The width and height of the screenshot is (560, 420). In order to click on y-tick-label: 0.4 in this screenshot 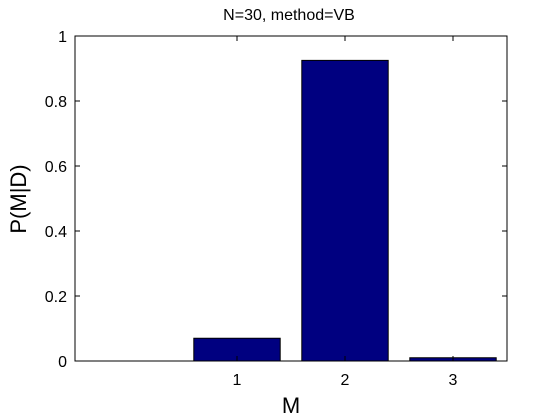, I will do `click(56, 232)`.